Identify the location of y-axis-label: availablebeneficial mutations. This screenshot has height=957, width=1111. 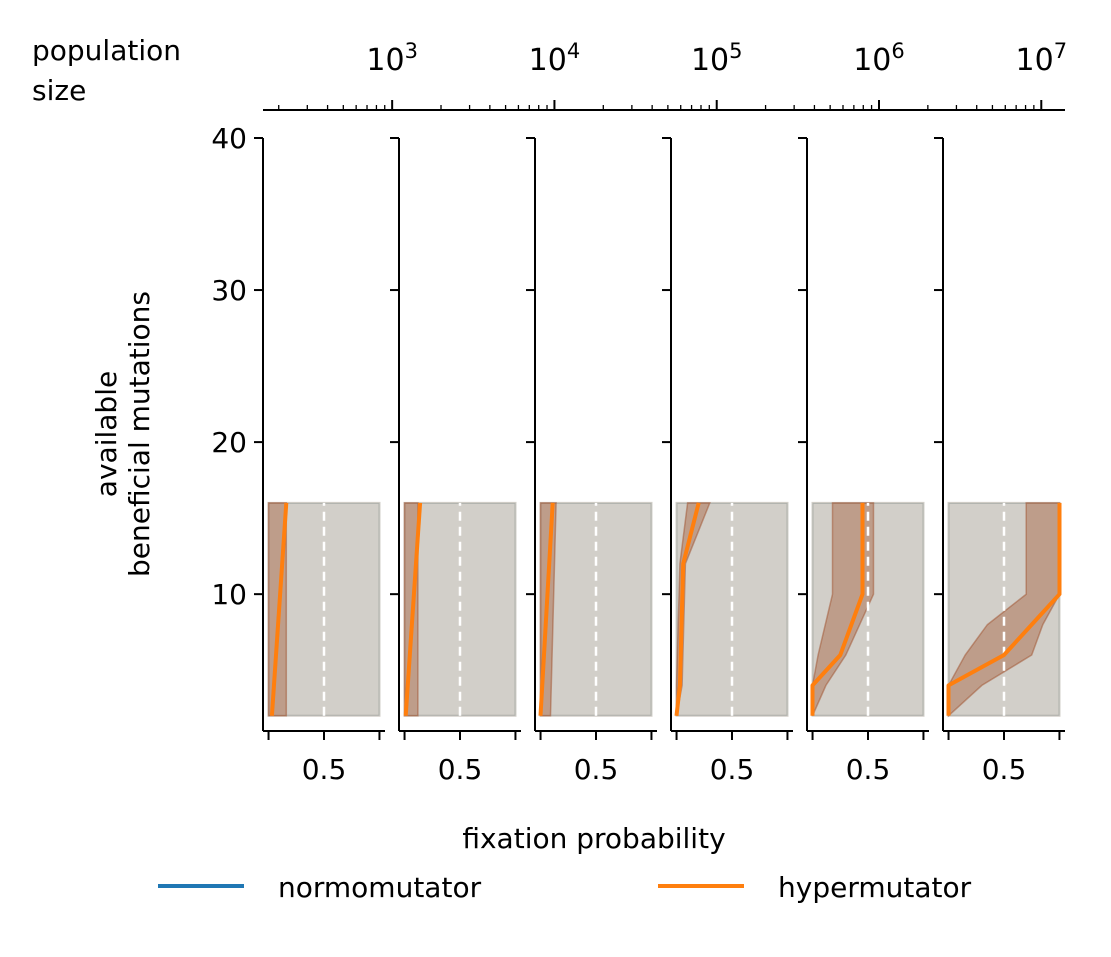
(123, 434).